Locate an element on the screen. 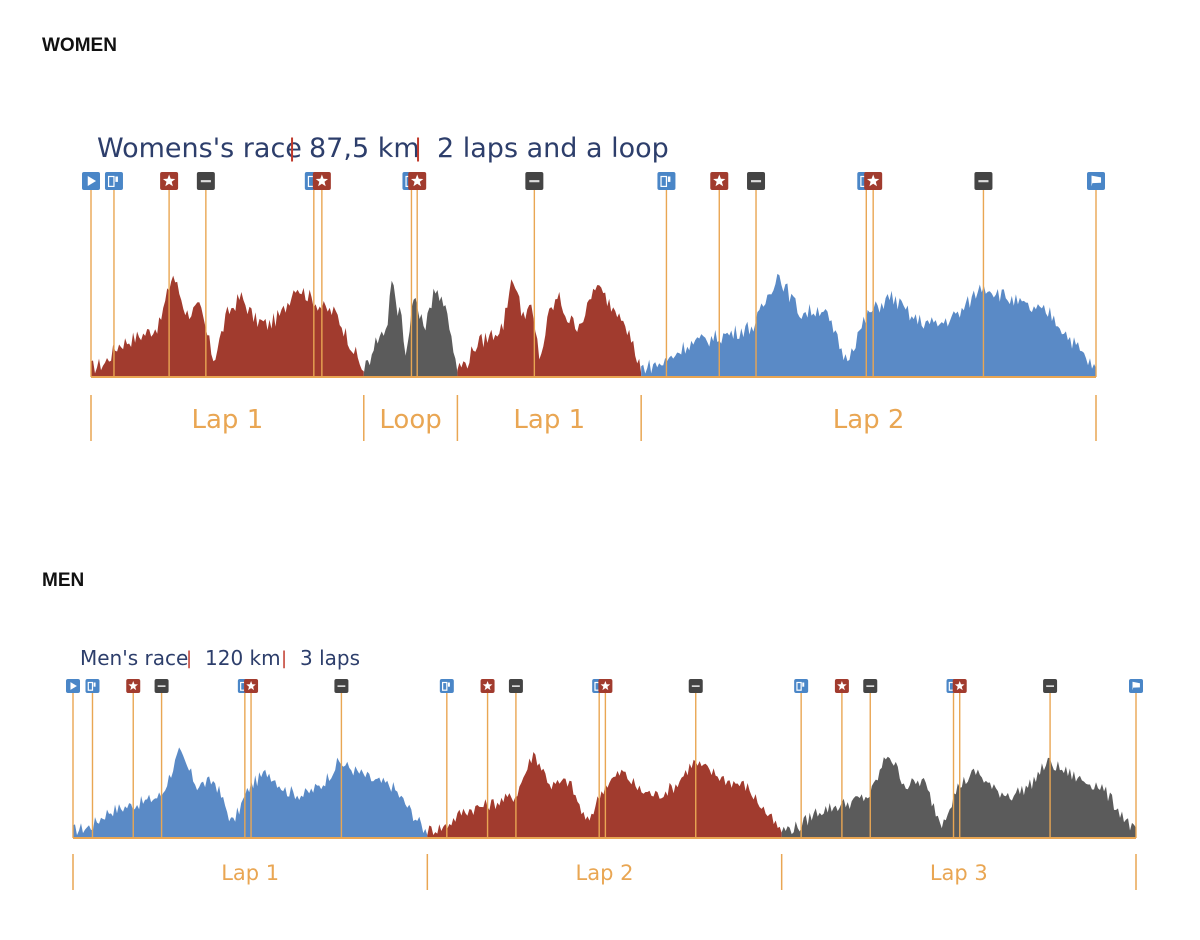  women-race-distance: 87,5 km is located at coordinates (364, 148).